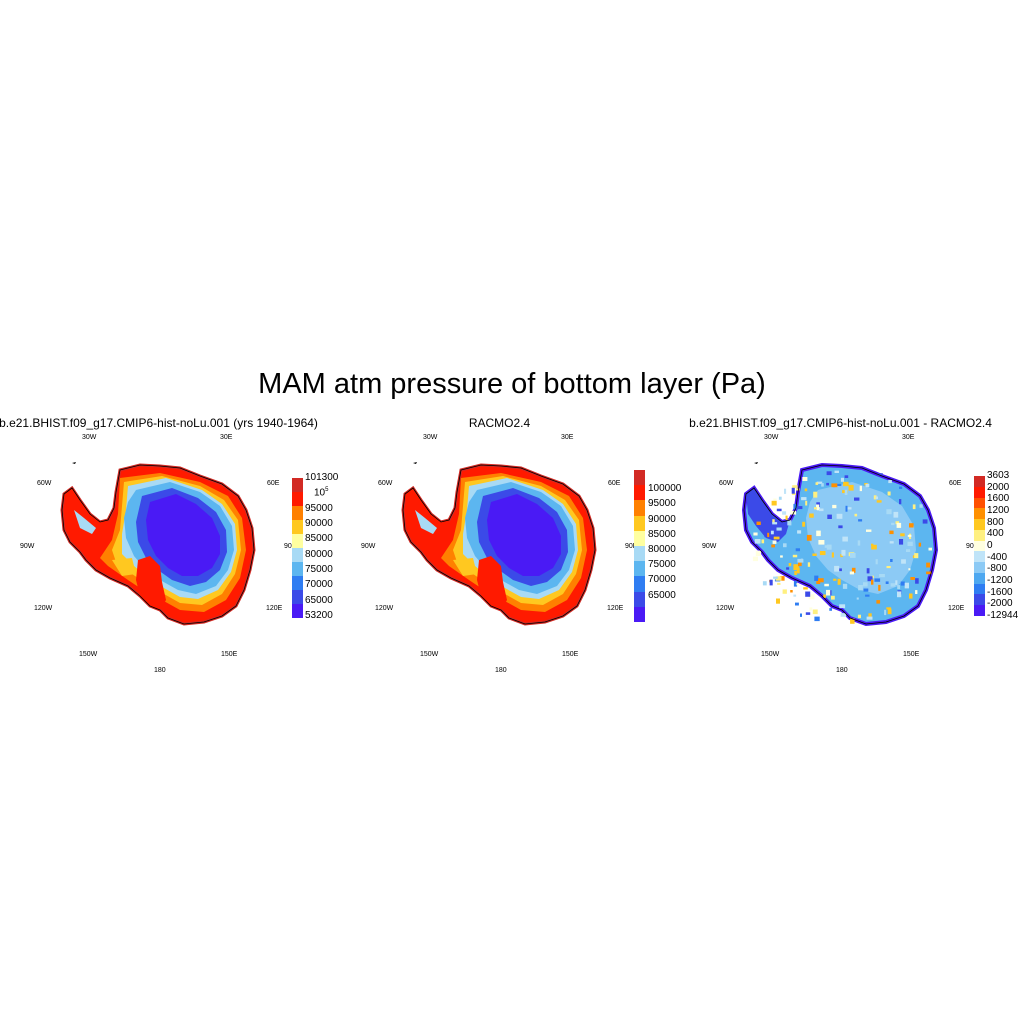 This screenshot has height=1024, width=1024. Describe the element at coordinates (1000, 604) in the screenshot. I see `colorbar-tick-label: -2000` at that location.